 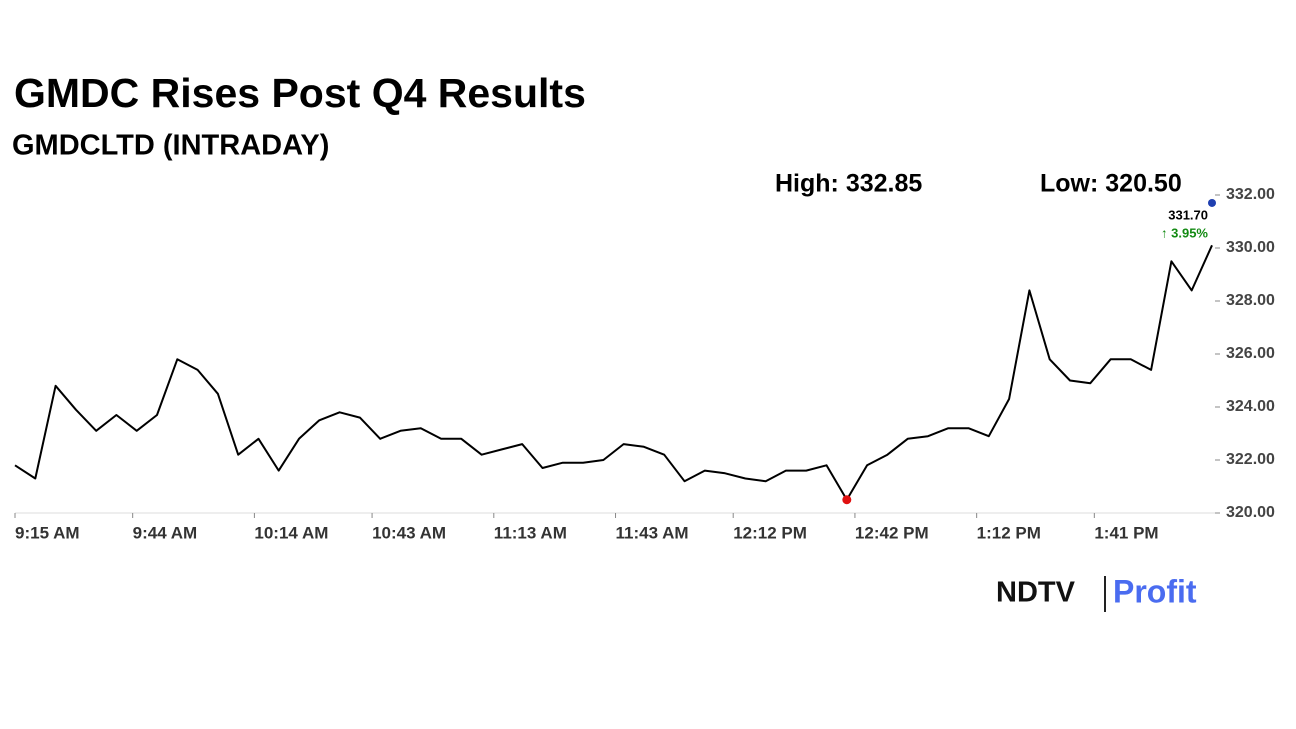 I want to click on x-tick-label: 1:41 PM, so click(x=1126, y=532).